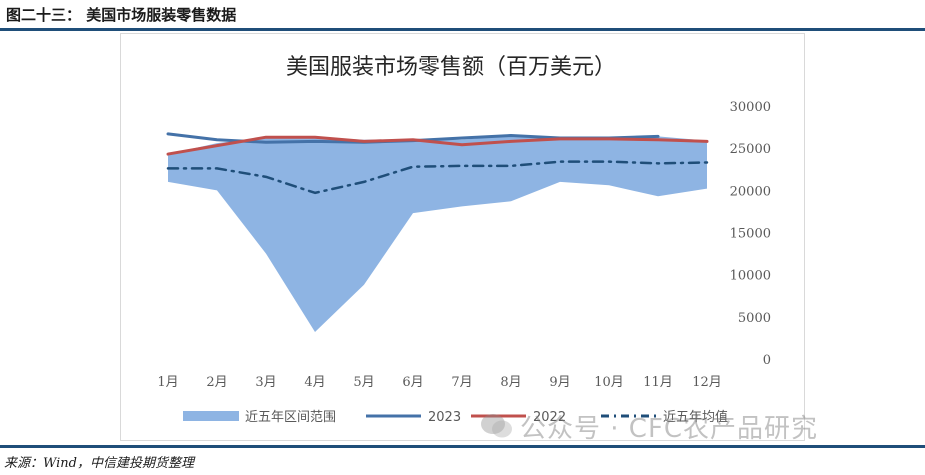  Describe the element at coordinates (412, 382) in the screenshot. I see `x-tick-label: 6月` at that location.